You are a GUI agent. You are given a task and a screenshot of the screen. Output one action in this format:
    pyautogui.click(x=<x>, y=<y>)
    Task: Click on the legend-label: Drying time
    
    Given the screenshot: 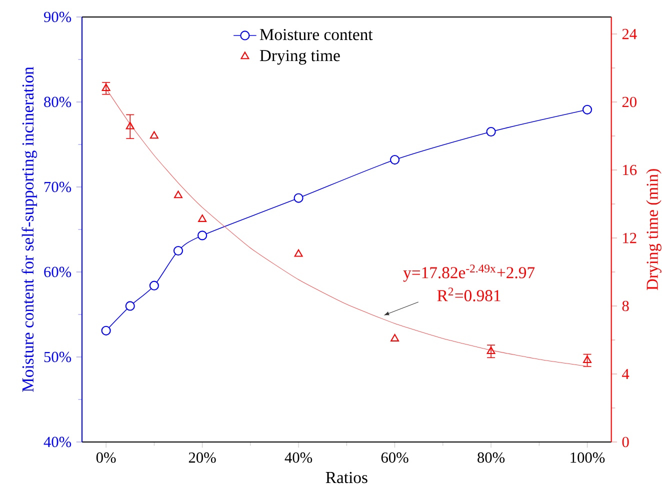 What is the action you would take?
    pyautogui.click(x=300, y=57)
    